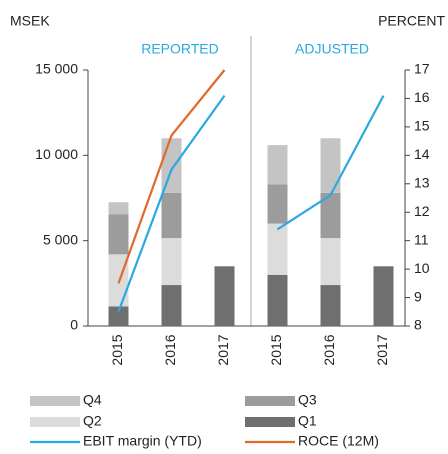 The width and height of the screenshot is (448, 454). Describe the element at coordinates (422, 97) in the screenshot. I see `y2-tick-label: 16` at that location.